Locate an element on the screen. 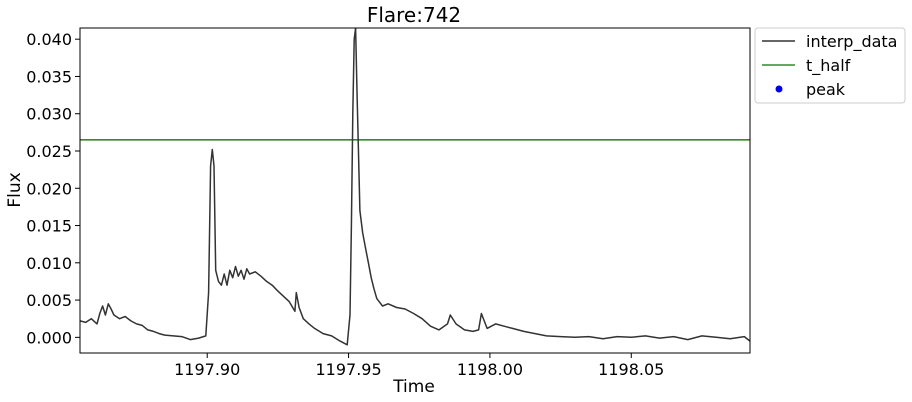 The width and height of the screenshot is (912, 402). x-axis-ticks: 1197.90 1197.95 1198.00 1198.05 is located at coordinates (419, 366).